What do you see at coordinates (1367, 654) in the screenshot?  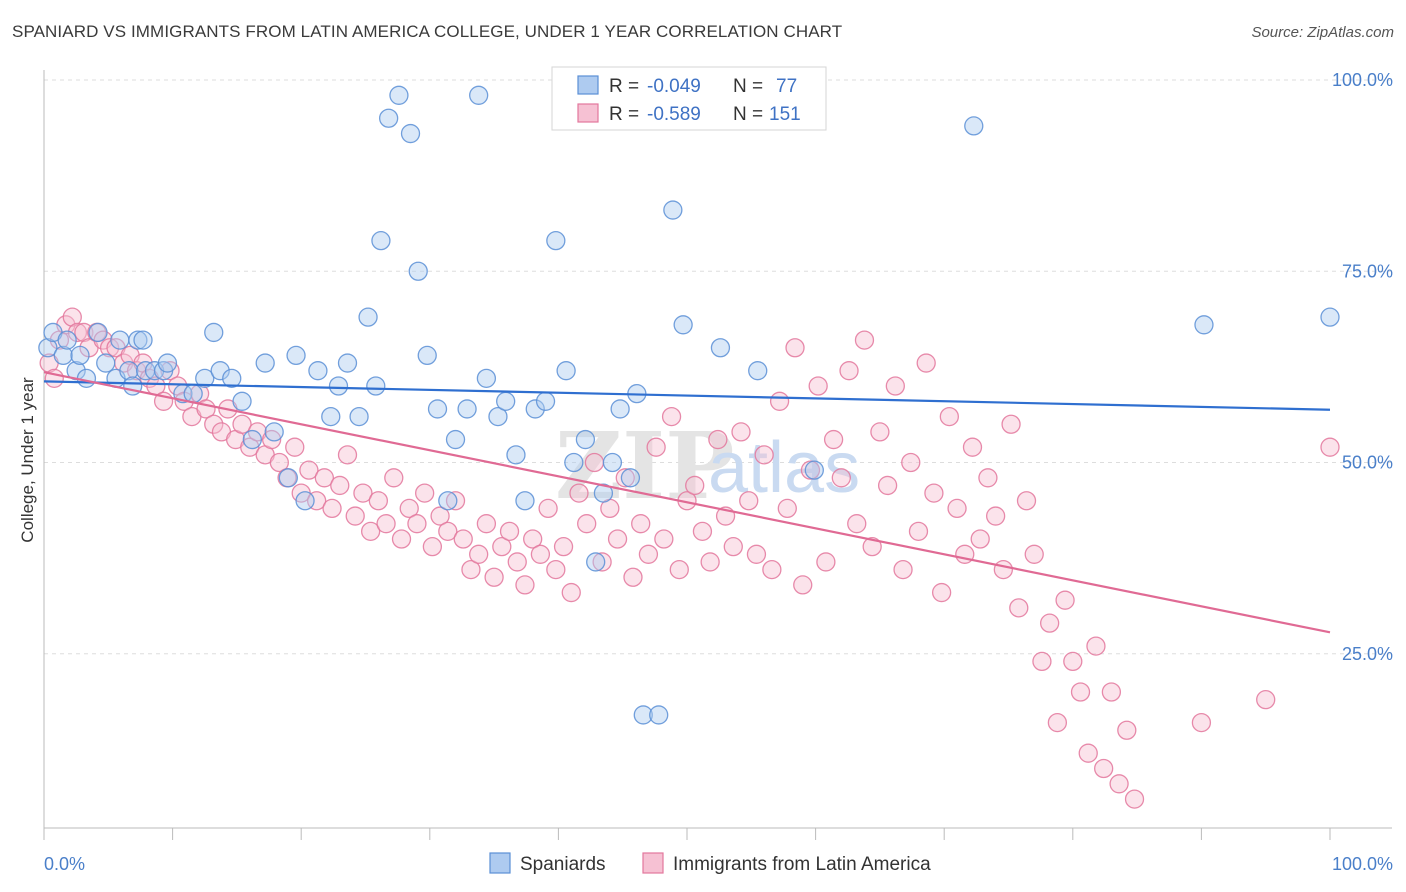 I see `y-tick-label: 25.0%` at bounding box center [1367, 654].